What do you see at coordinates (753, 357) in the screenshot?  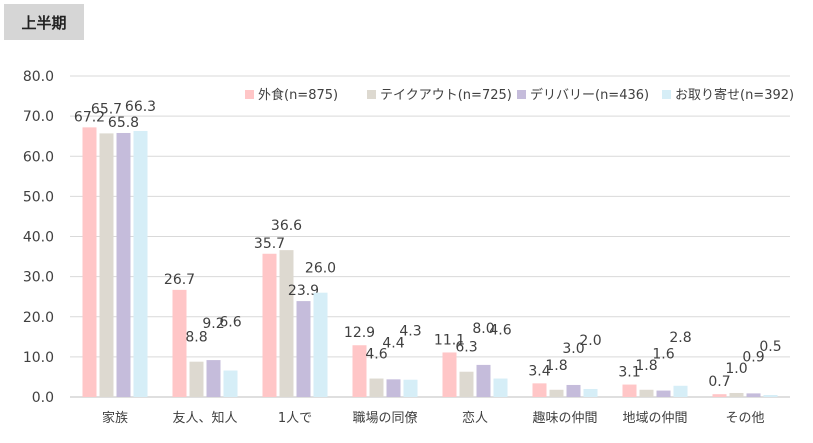 I see `data-label: 0.9` at bounding box center [753, 357].